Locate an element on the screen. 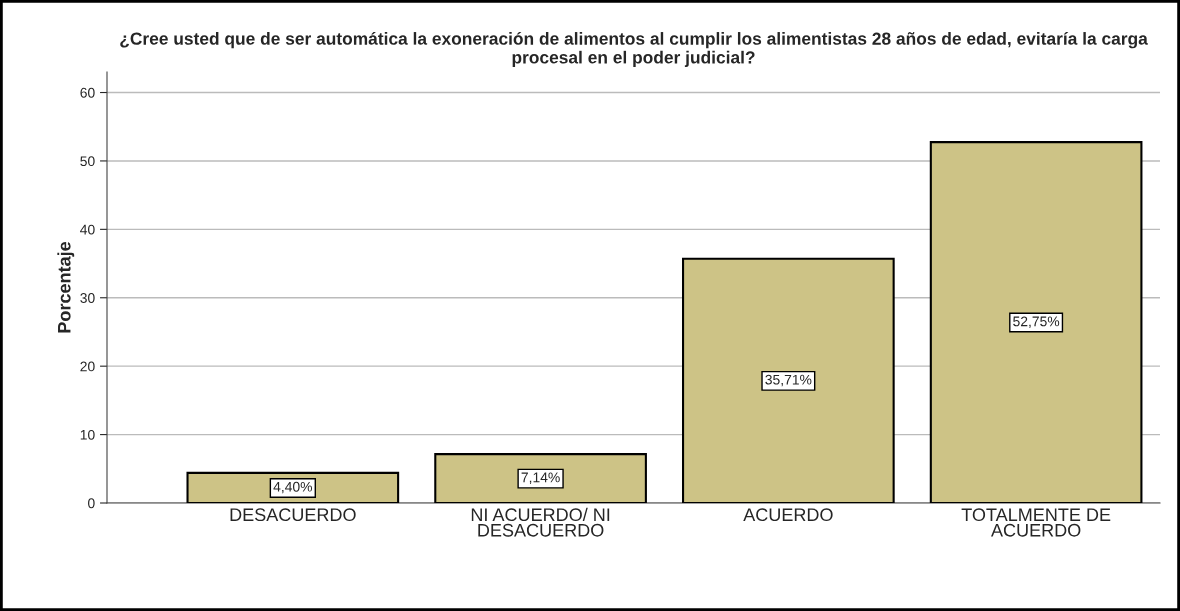 The width and height of the screenshot is (1180, 611). data-label: 35,71% is located at coordinates (788, 380).